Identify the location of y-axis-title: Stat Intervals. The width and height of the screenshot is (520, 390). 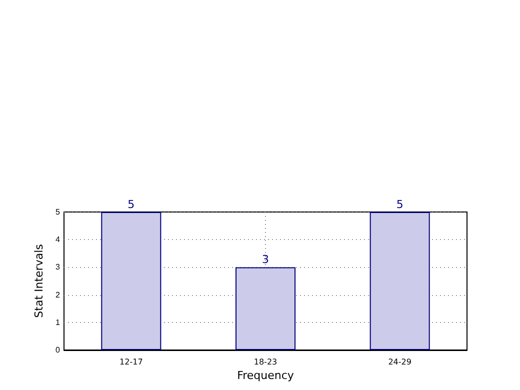
(39, 281).